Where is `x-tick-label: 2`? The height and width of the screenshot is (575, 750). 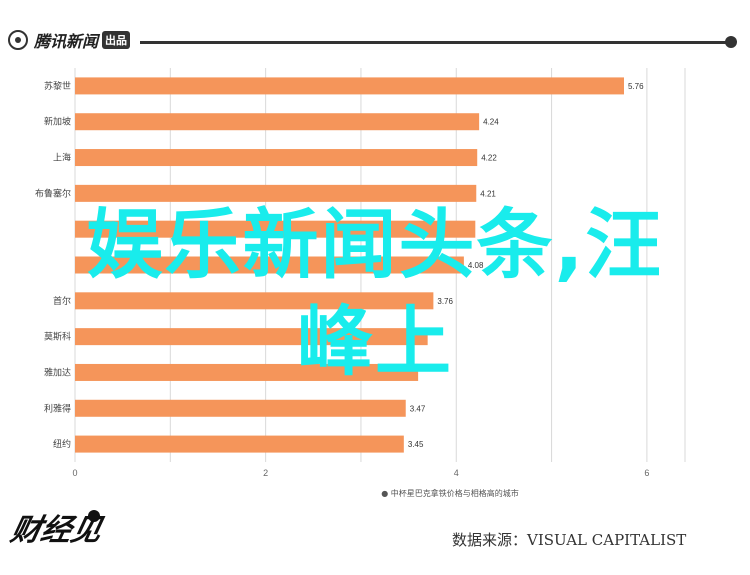 x-tick-label: 2 is located at coordinates (265, 473).